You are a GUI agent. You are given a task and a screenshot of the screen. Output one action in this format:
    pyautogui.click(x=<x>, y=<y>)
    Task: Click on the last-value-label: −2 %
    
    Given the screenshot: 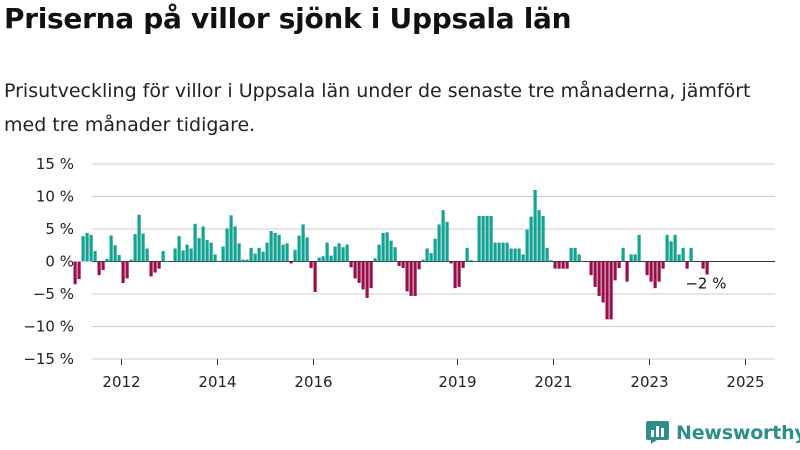 What is the action you would take?
    pyautogui.click(x=705, y=284)
    